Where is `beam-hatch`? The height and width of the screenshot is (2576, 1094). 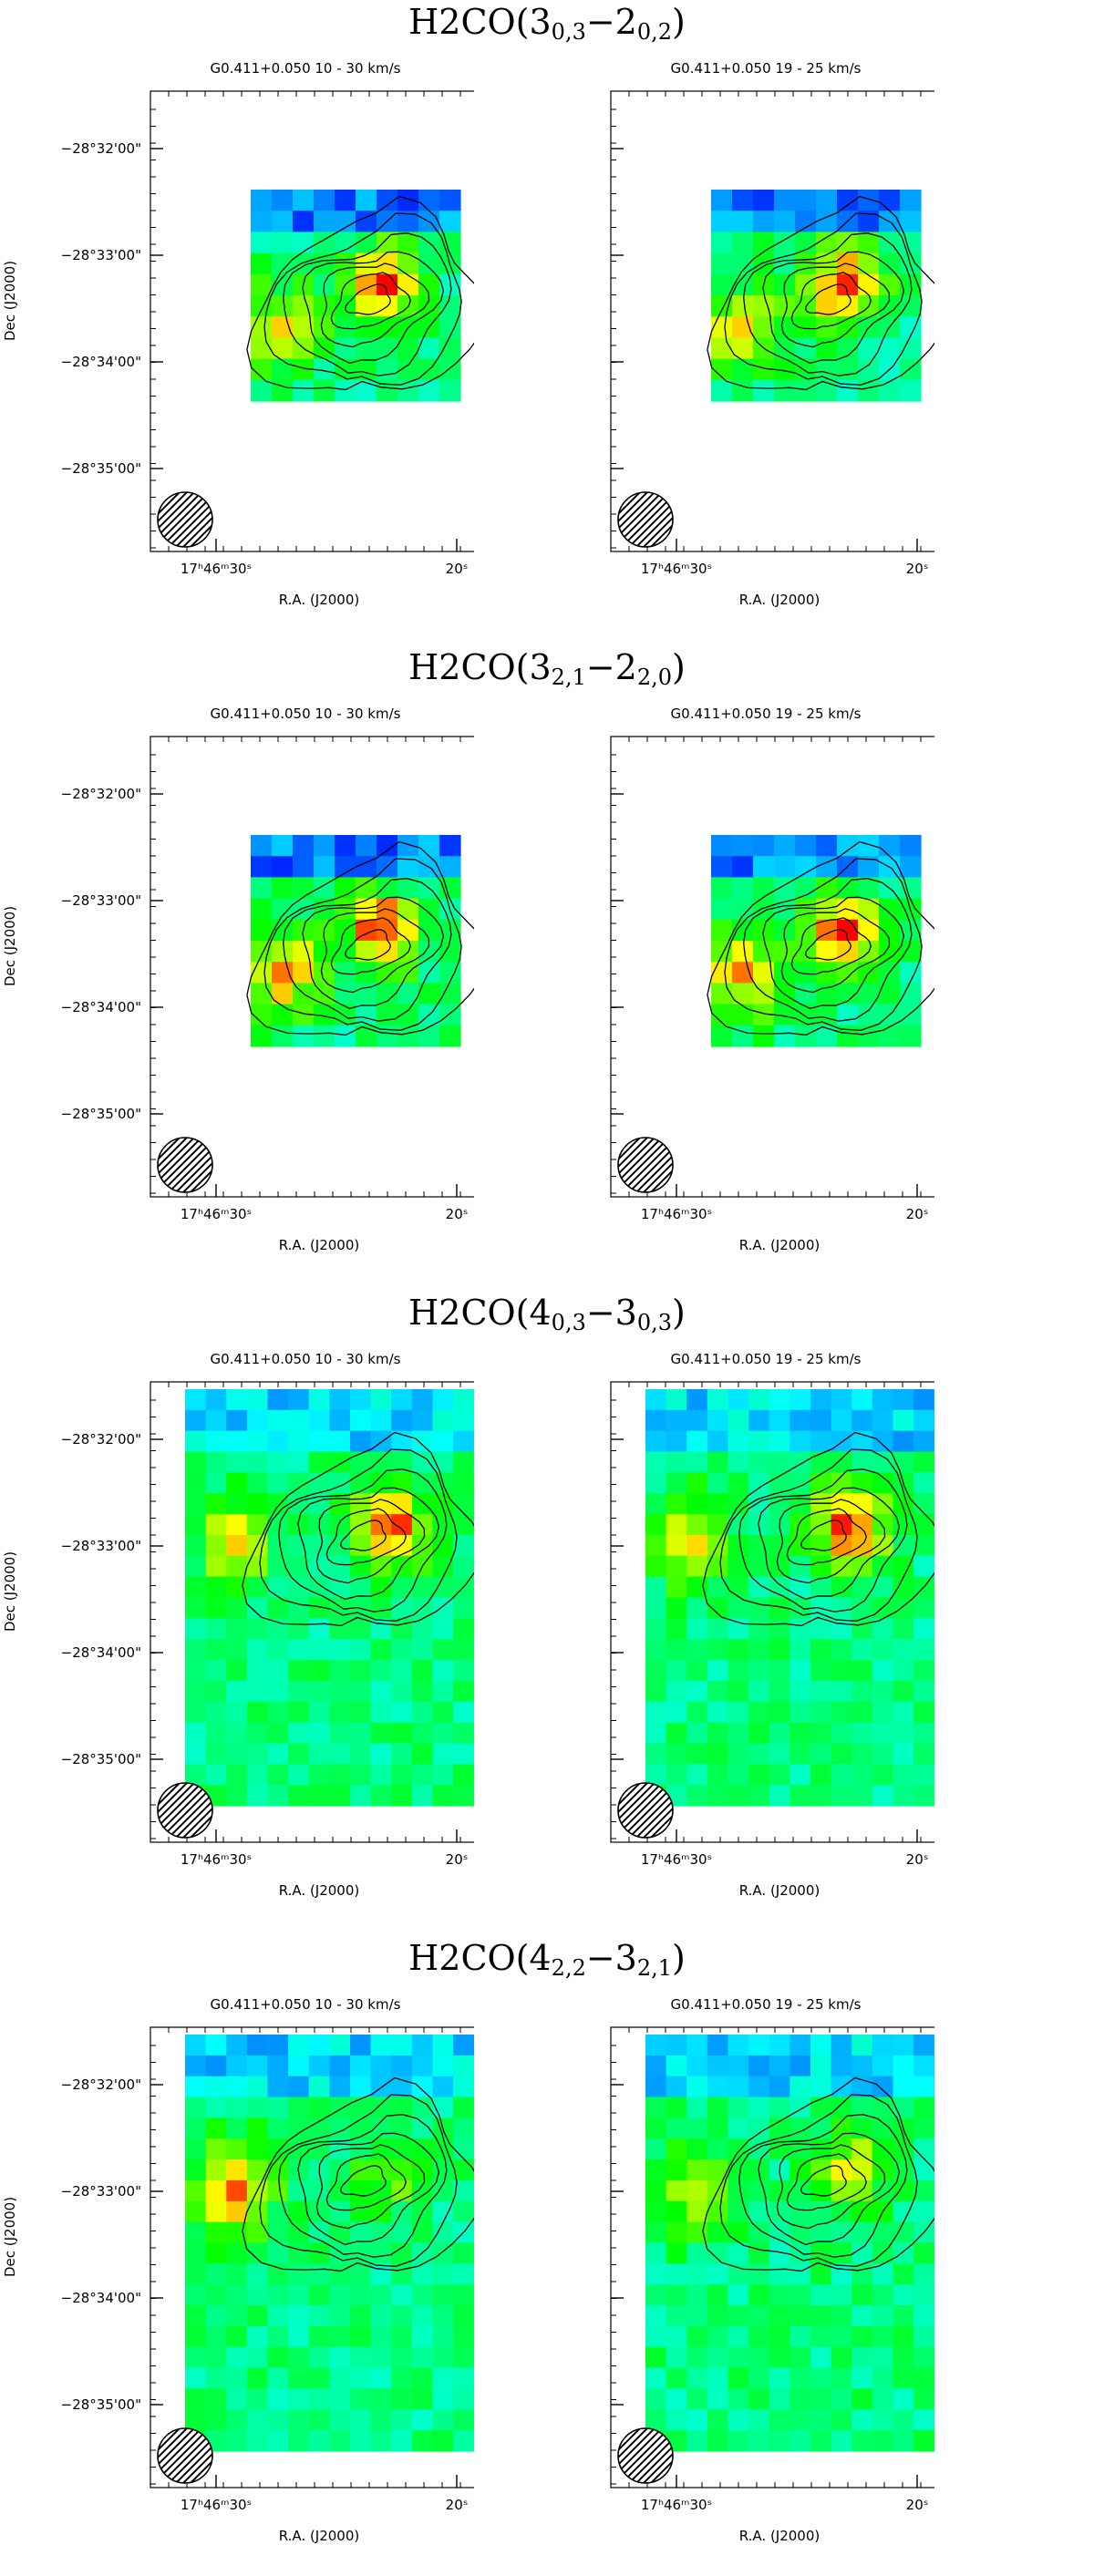
beam-hatch is located at coordinates (185, 1164).